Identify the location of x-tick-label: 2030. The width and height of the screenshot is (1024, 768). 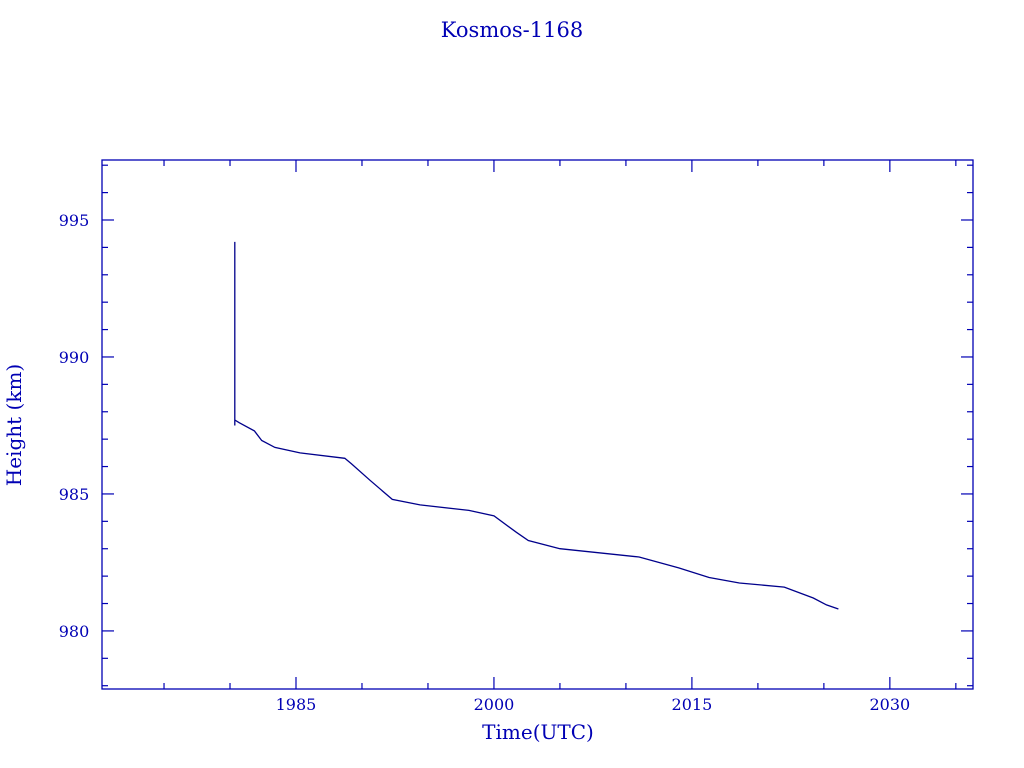
(889, 704).